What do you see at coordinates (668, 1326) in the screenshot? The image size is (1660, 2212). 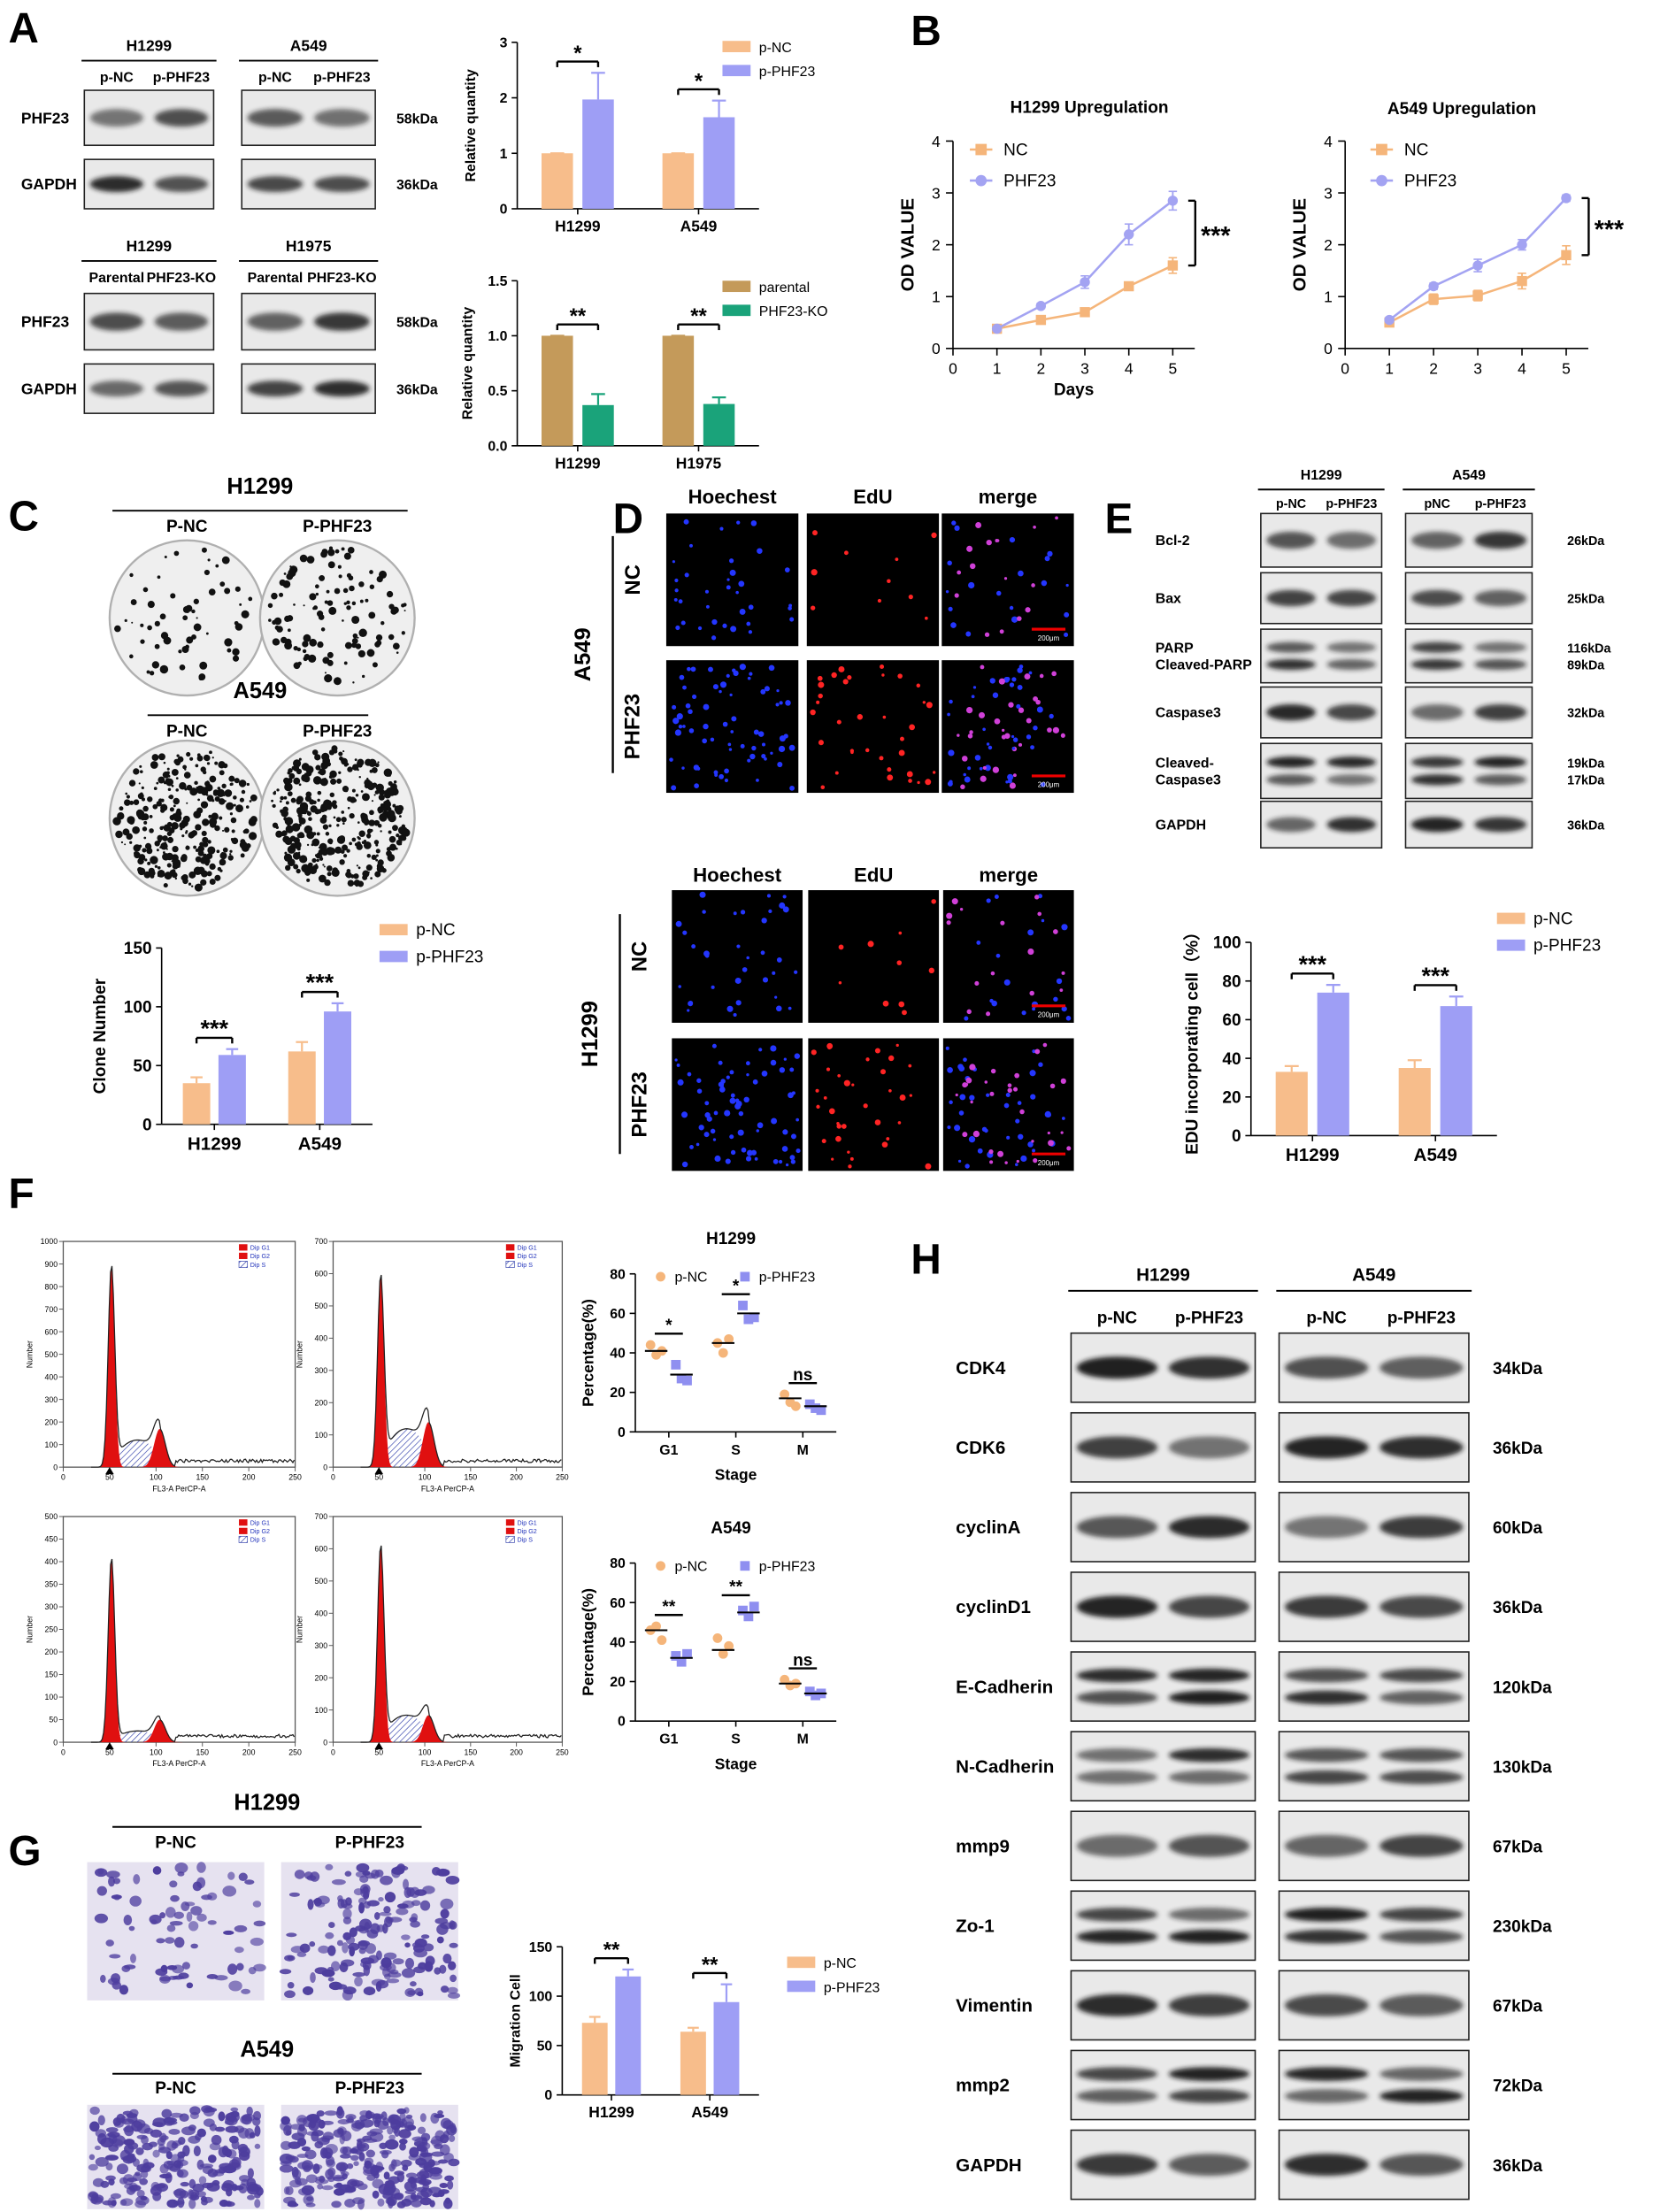 I see `significance-label: *` at bounding box center [668, 1326].